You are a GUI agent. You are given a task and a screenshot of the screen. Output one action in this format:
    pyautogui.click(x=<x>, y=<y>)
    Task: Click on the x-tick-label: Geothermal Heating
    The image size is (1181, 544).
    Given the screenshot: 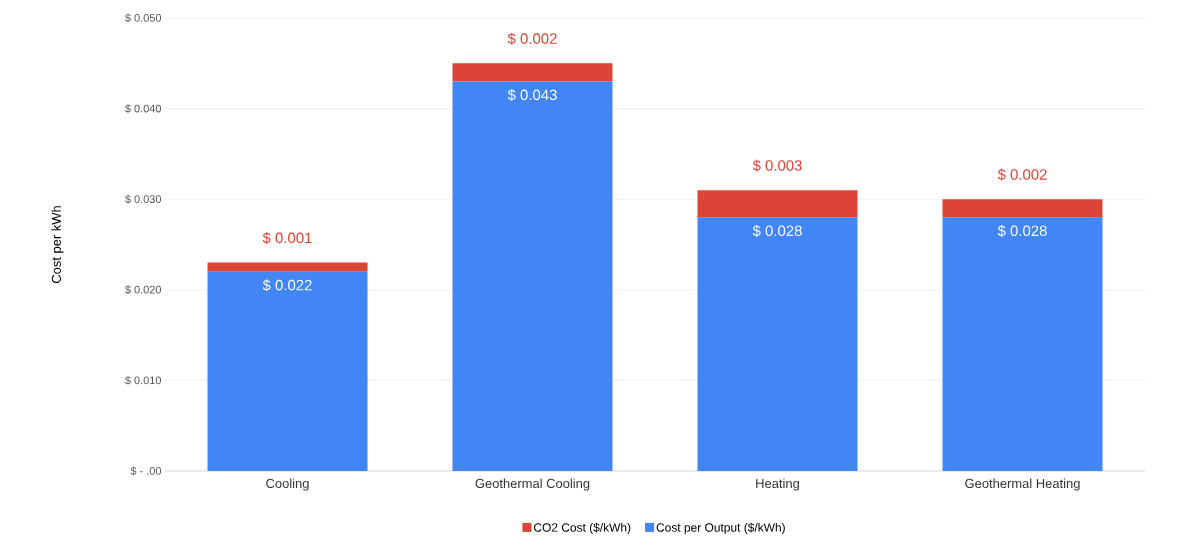 What is the action you would take?
    pyautogui.click(x=1022, y=484)
    